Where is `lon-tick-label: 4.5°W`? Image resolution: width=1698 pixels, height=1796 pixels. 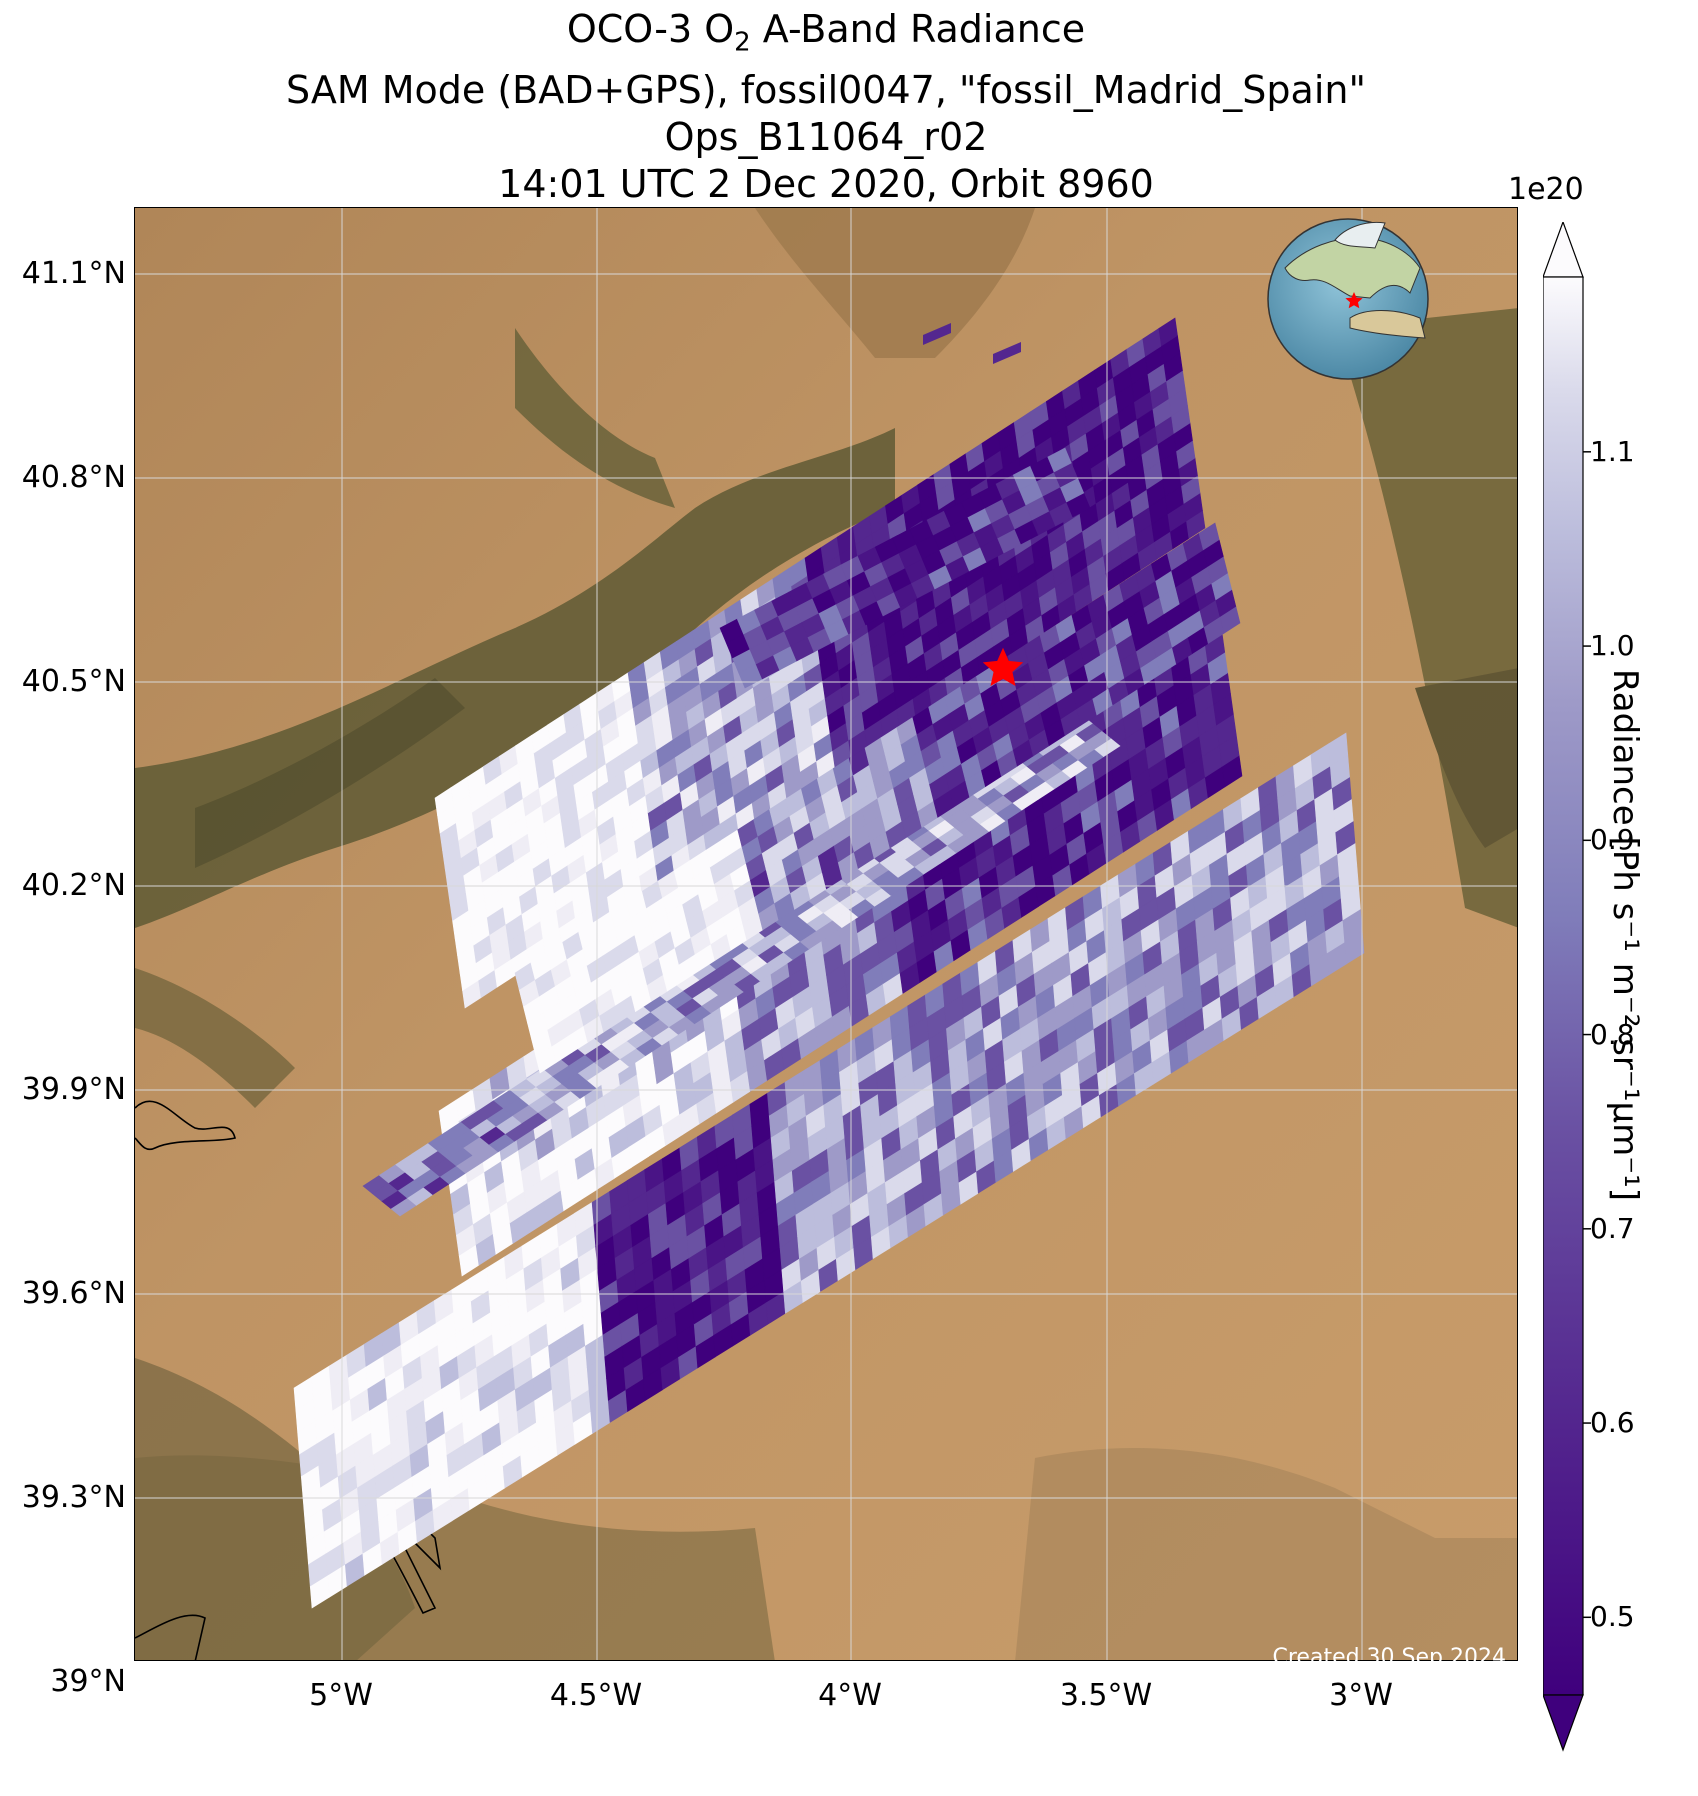 lon-tick-label: 4.5°W is located at coordinates (596, 1695).